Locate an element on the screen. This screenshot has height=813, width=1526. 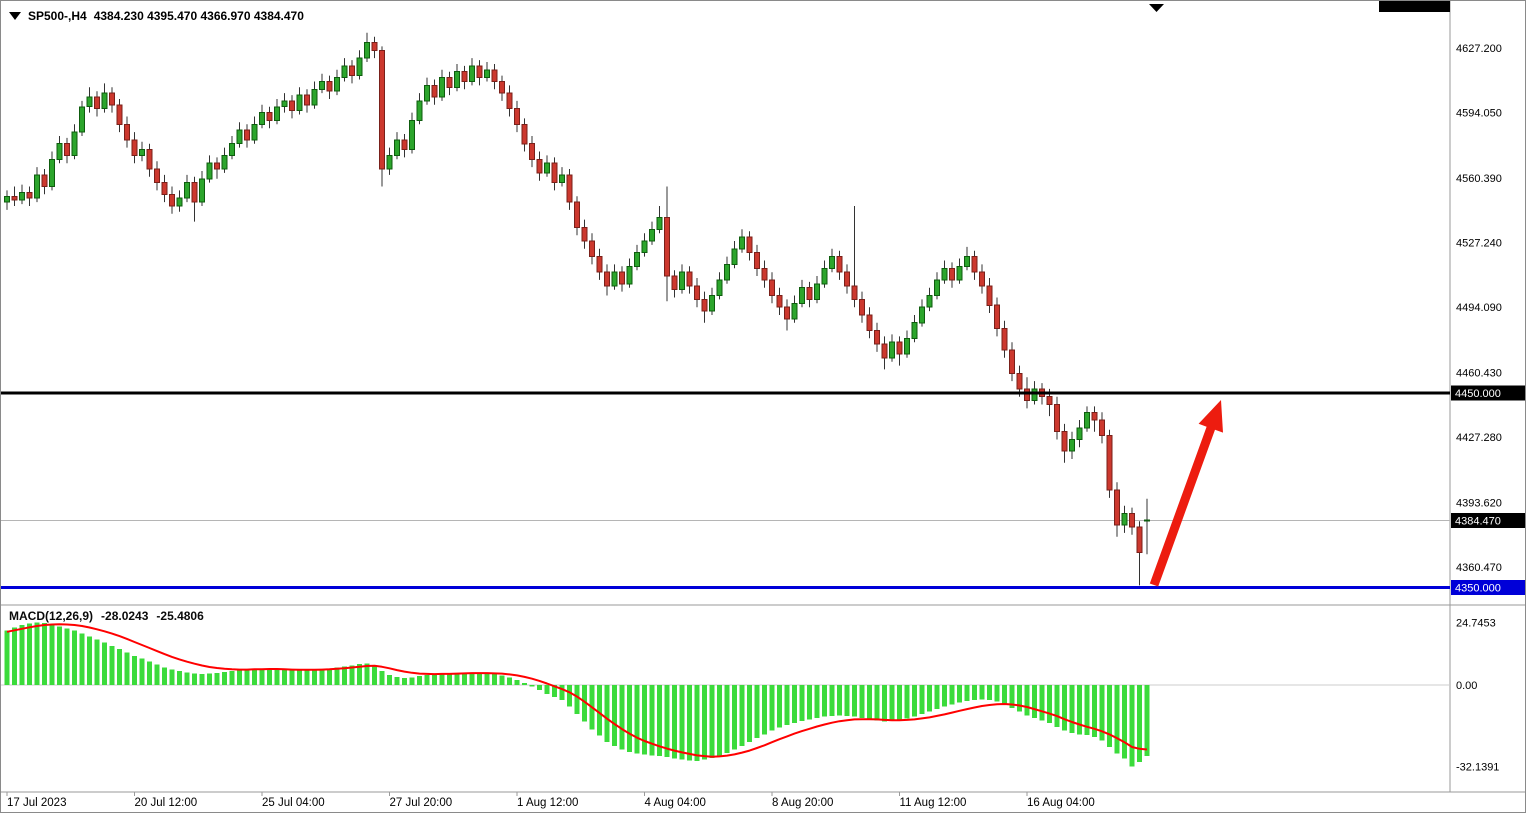
symbol-dropdown-icon is located at coordinates (15, 16).